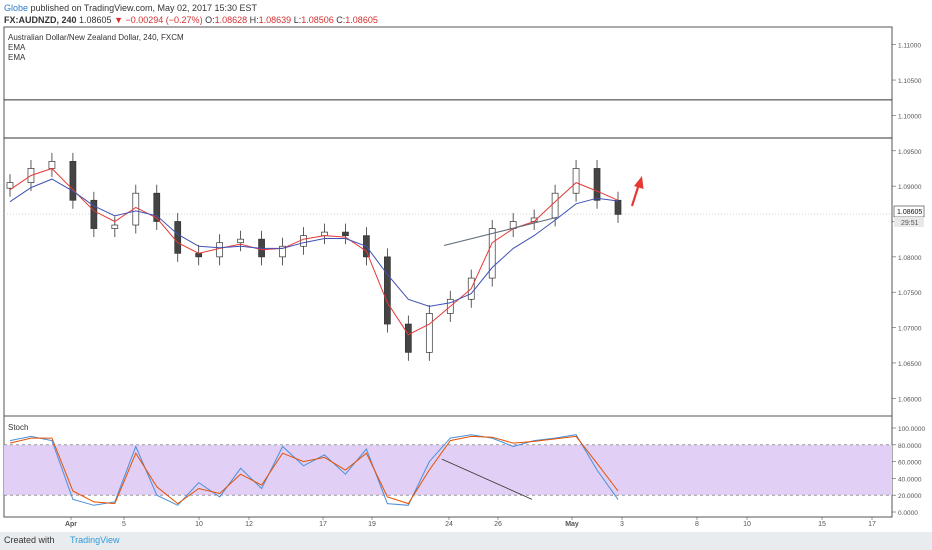 The height and width of the screenshot is (550, 932). Describe the element at coordinates (500, 231) in the screenshot. I see `price-trendline` at that location.